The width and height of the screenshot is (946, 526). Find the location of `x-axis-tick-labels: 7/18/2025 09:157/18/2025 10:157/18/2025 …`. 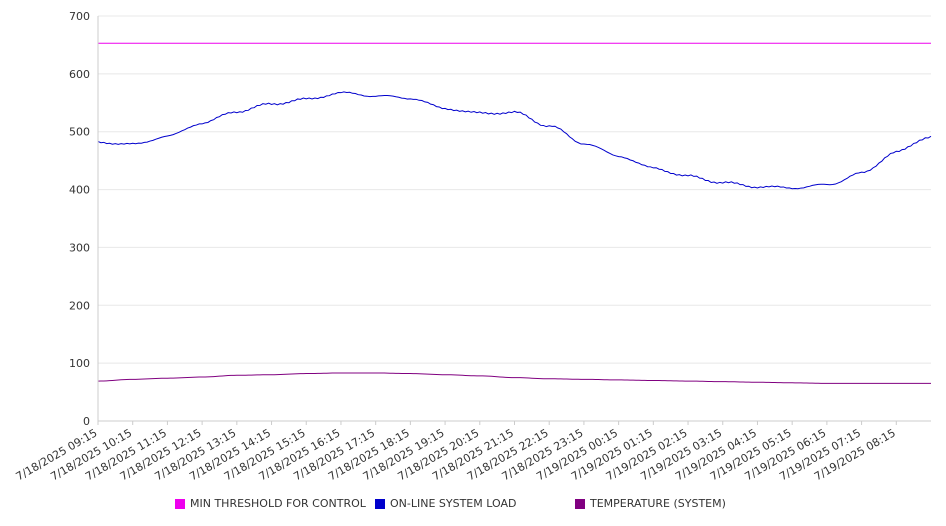

x-axis-tick-labels: 7/18/2025 09:157/18/2025 10:157/18/2025 … is located at coordinates (456, 452).